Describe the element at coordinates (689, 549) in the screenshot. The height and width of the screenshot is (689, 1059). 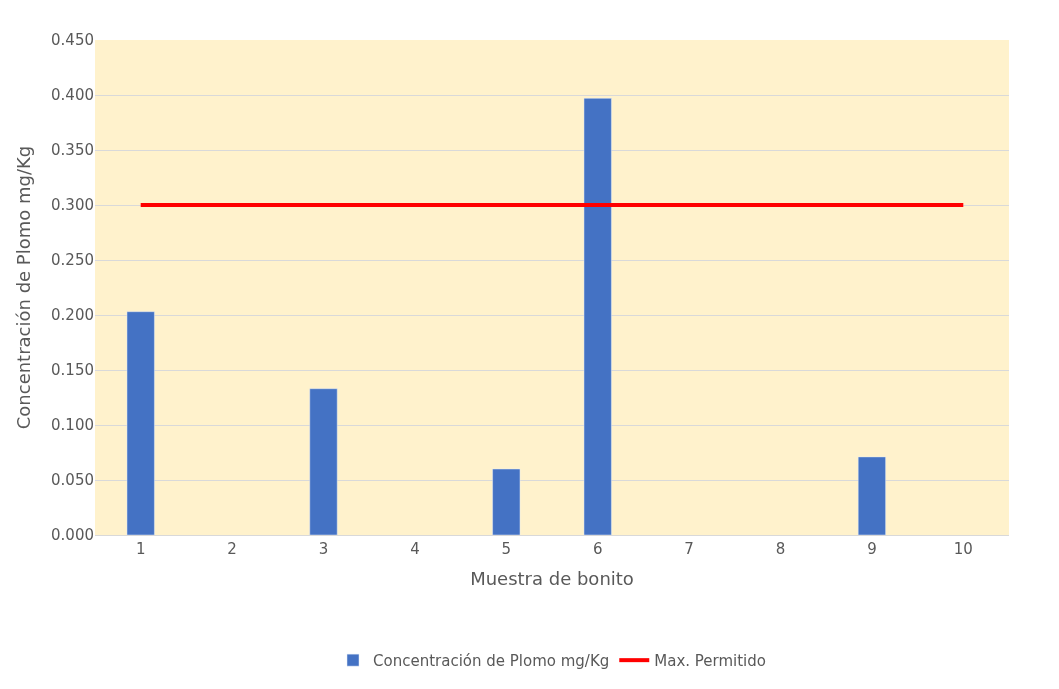
I see `x-tick-label: 7` at that location.